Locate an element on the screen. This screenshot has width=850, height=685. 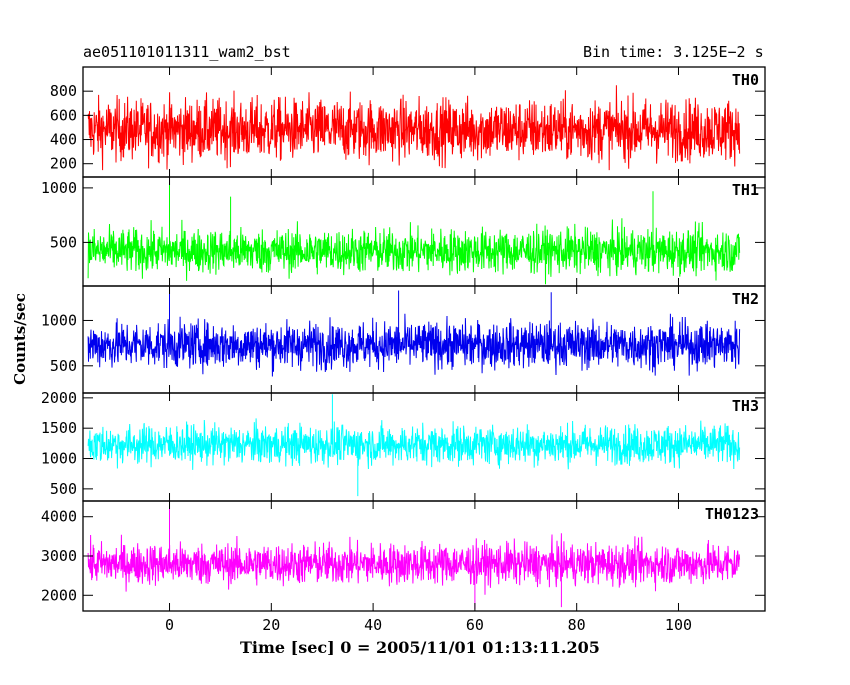
series-trace-th2 is located at coordinates (414, 331).